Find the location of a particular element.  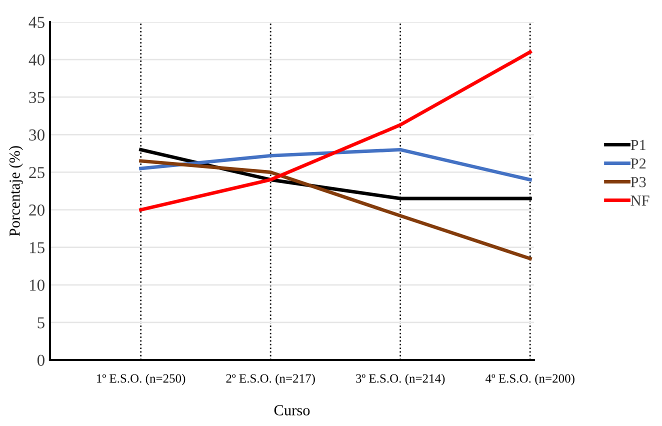

y-tick-label: 15 is located at coordinates (37, 248).